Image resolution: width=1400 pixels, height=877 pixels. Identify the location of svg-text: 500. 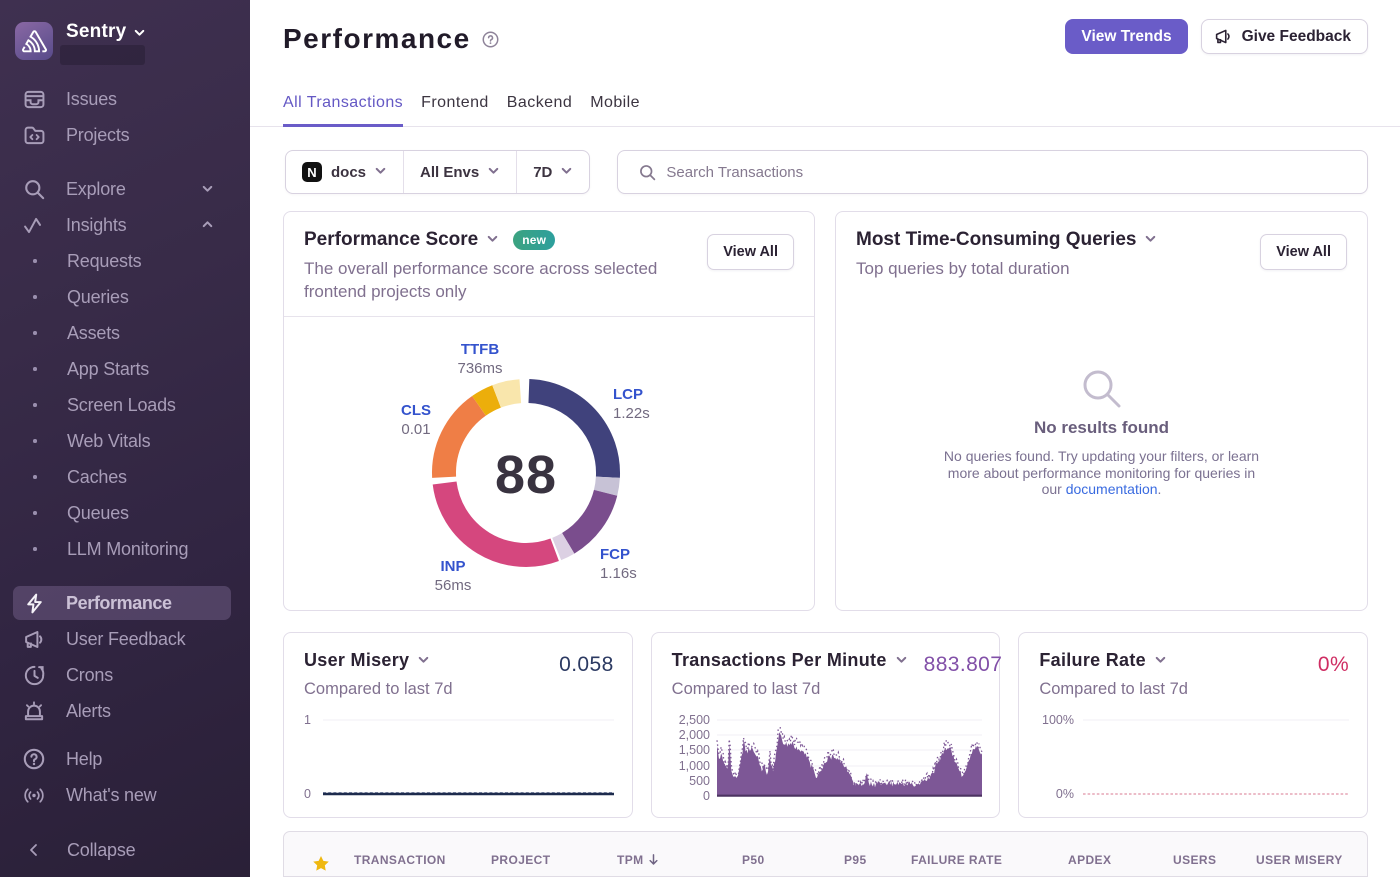
(699, 781).